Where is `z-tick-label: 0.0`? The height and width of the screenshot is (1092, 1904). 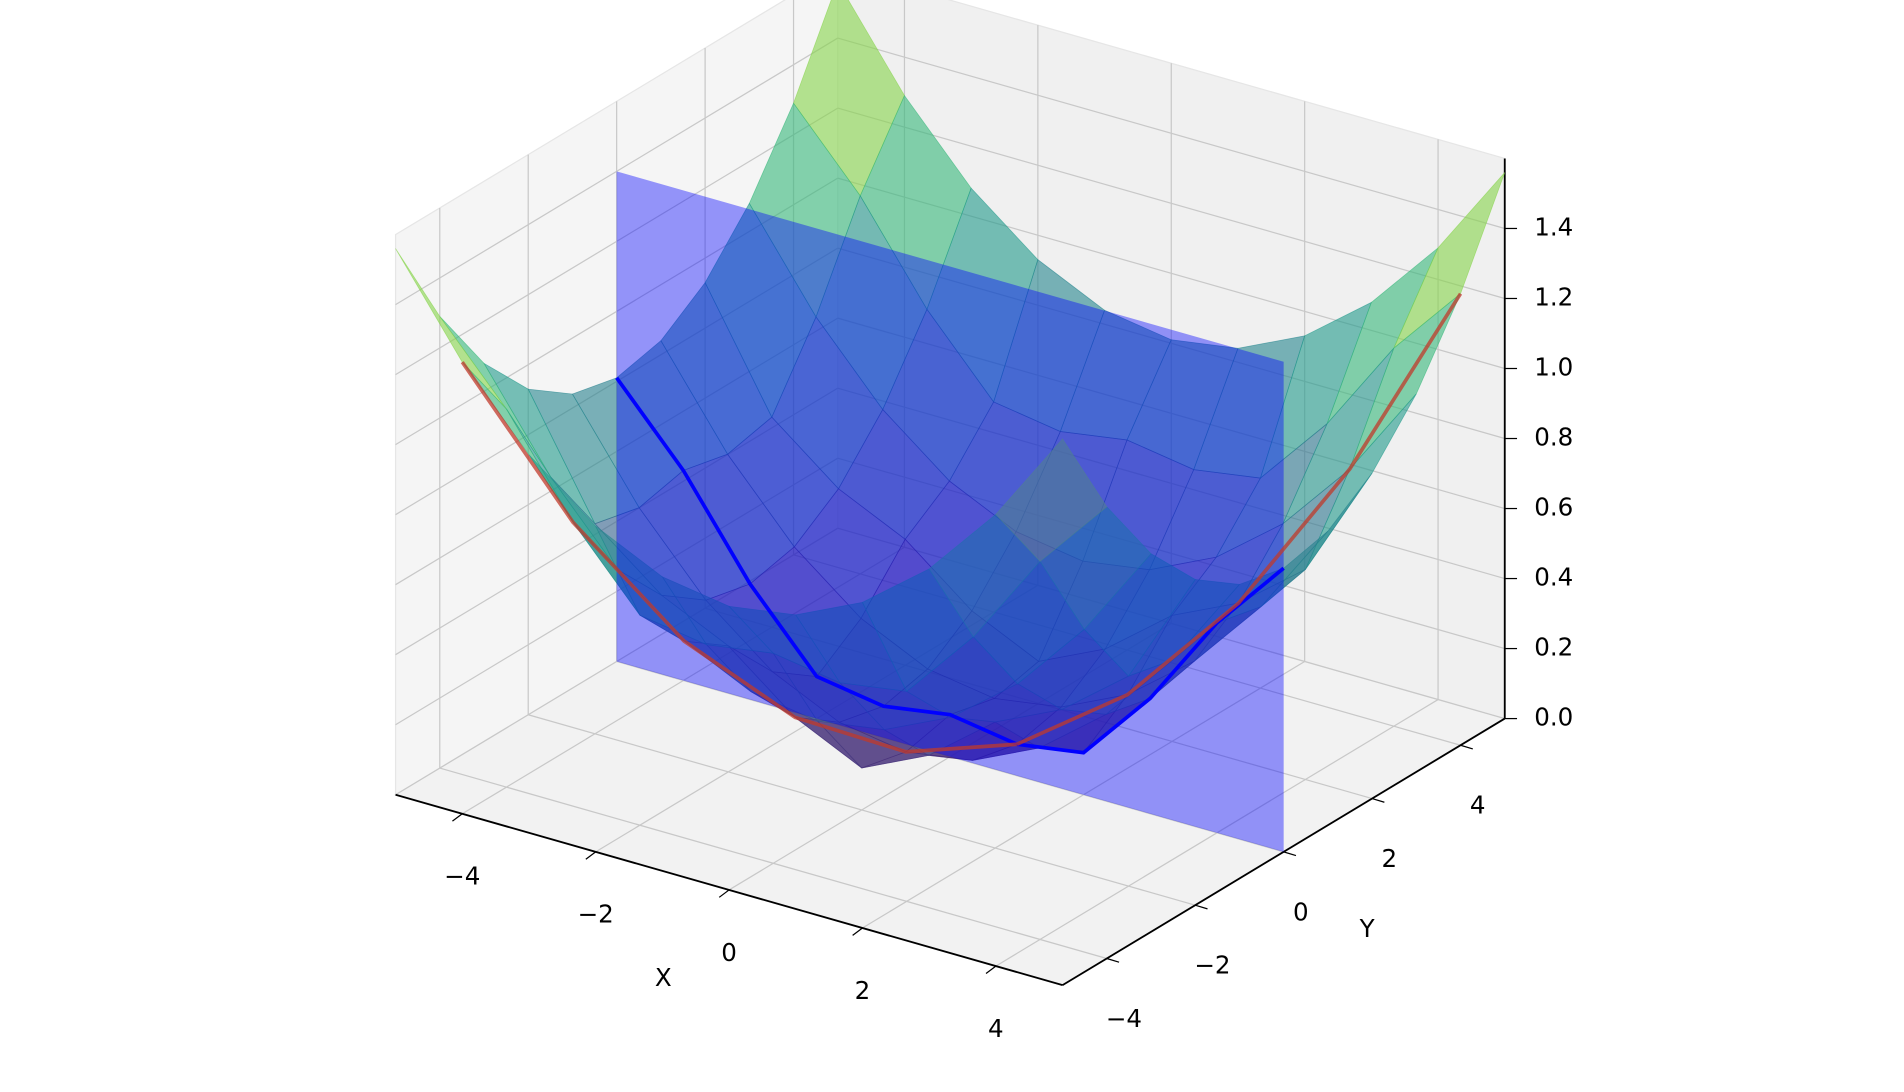
z-tick-label: 0.0 is located at coordinates (1553, 717).